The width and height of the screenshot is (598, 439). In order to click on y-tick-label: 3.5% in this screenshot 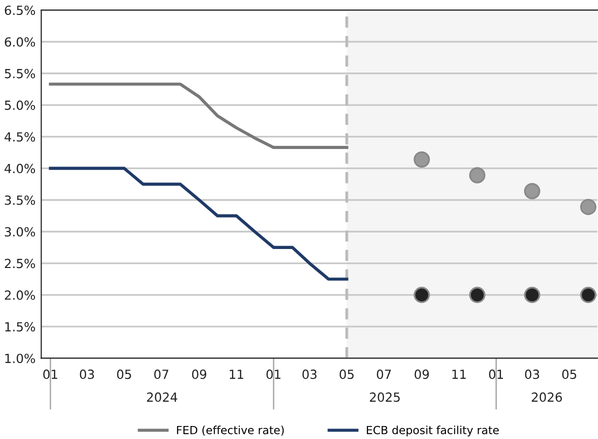, I will do `click(20, 200)`.